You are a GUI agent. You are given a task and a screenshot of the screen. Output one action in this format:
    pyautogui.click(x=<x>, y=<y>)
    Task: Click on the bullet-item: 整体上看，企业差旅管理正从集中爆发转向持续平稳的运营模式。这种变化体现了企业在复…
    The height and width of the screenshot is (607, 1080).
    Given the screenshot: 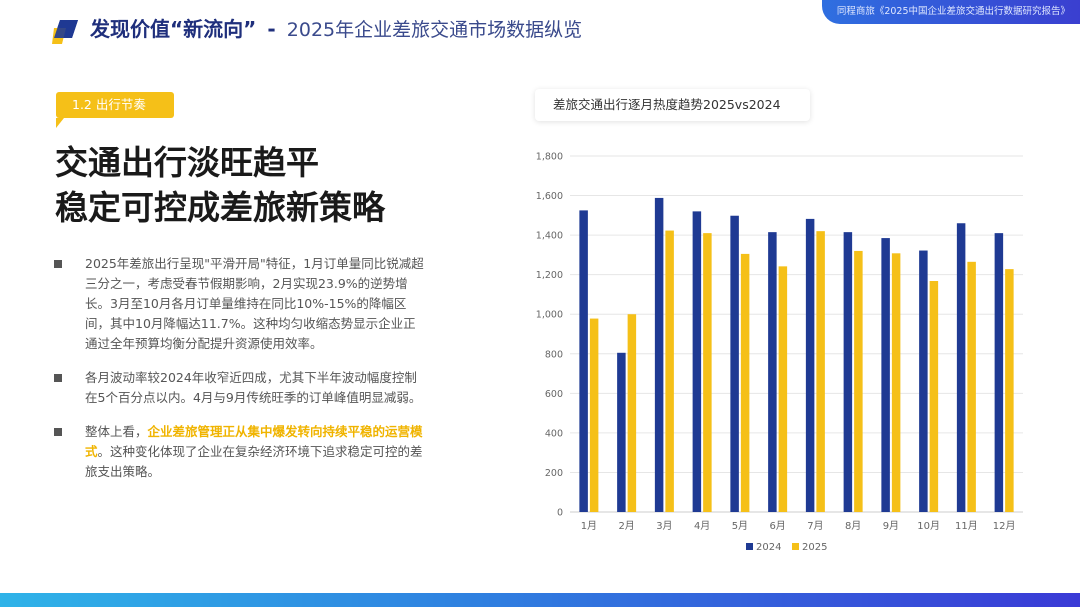 What is the action you would take?
    pyautogui.click(x=239, y=452)
    